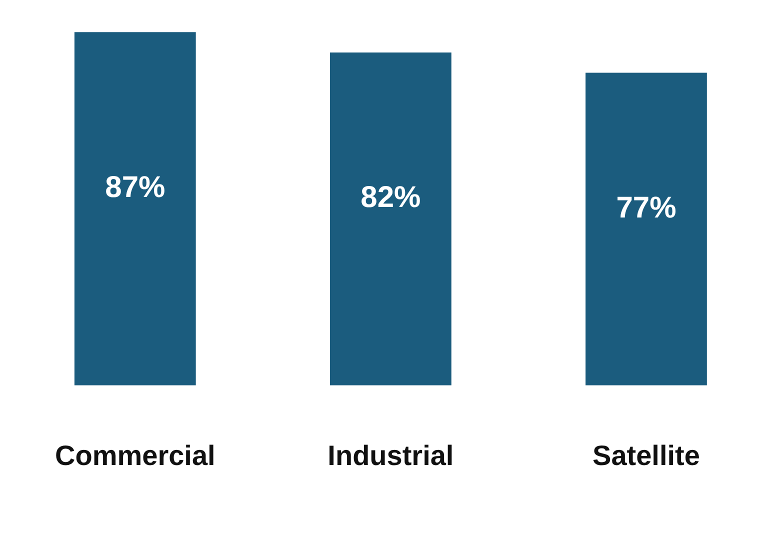  I want to click on data-label: 87%, so click(135, 187).